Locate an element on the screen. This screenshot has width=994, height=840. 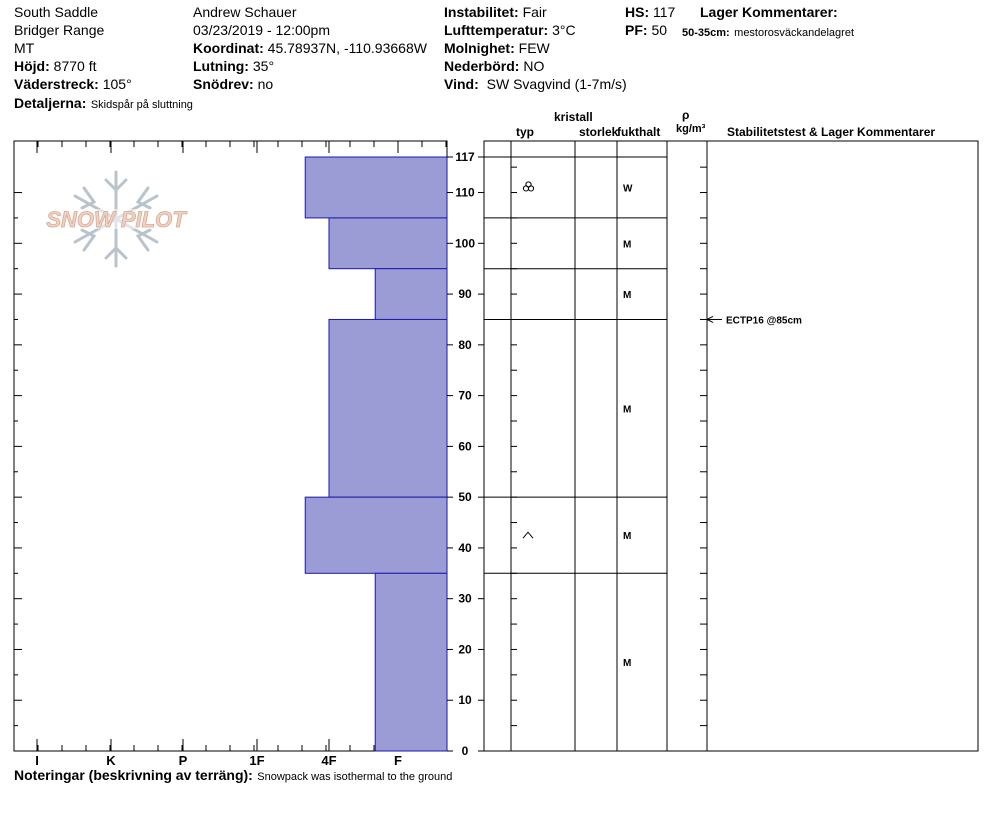
precipitation: Nederbörd: NO is located at coordinates (494, 66).